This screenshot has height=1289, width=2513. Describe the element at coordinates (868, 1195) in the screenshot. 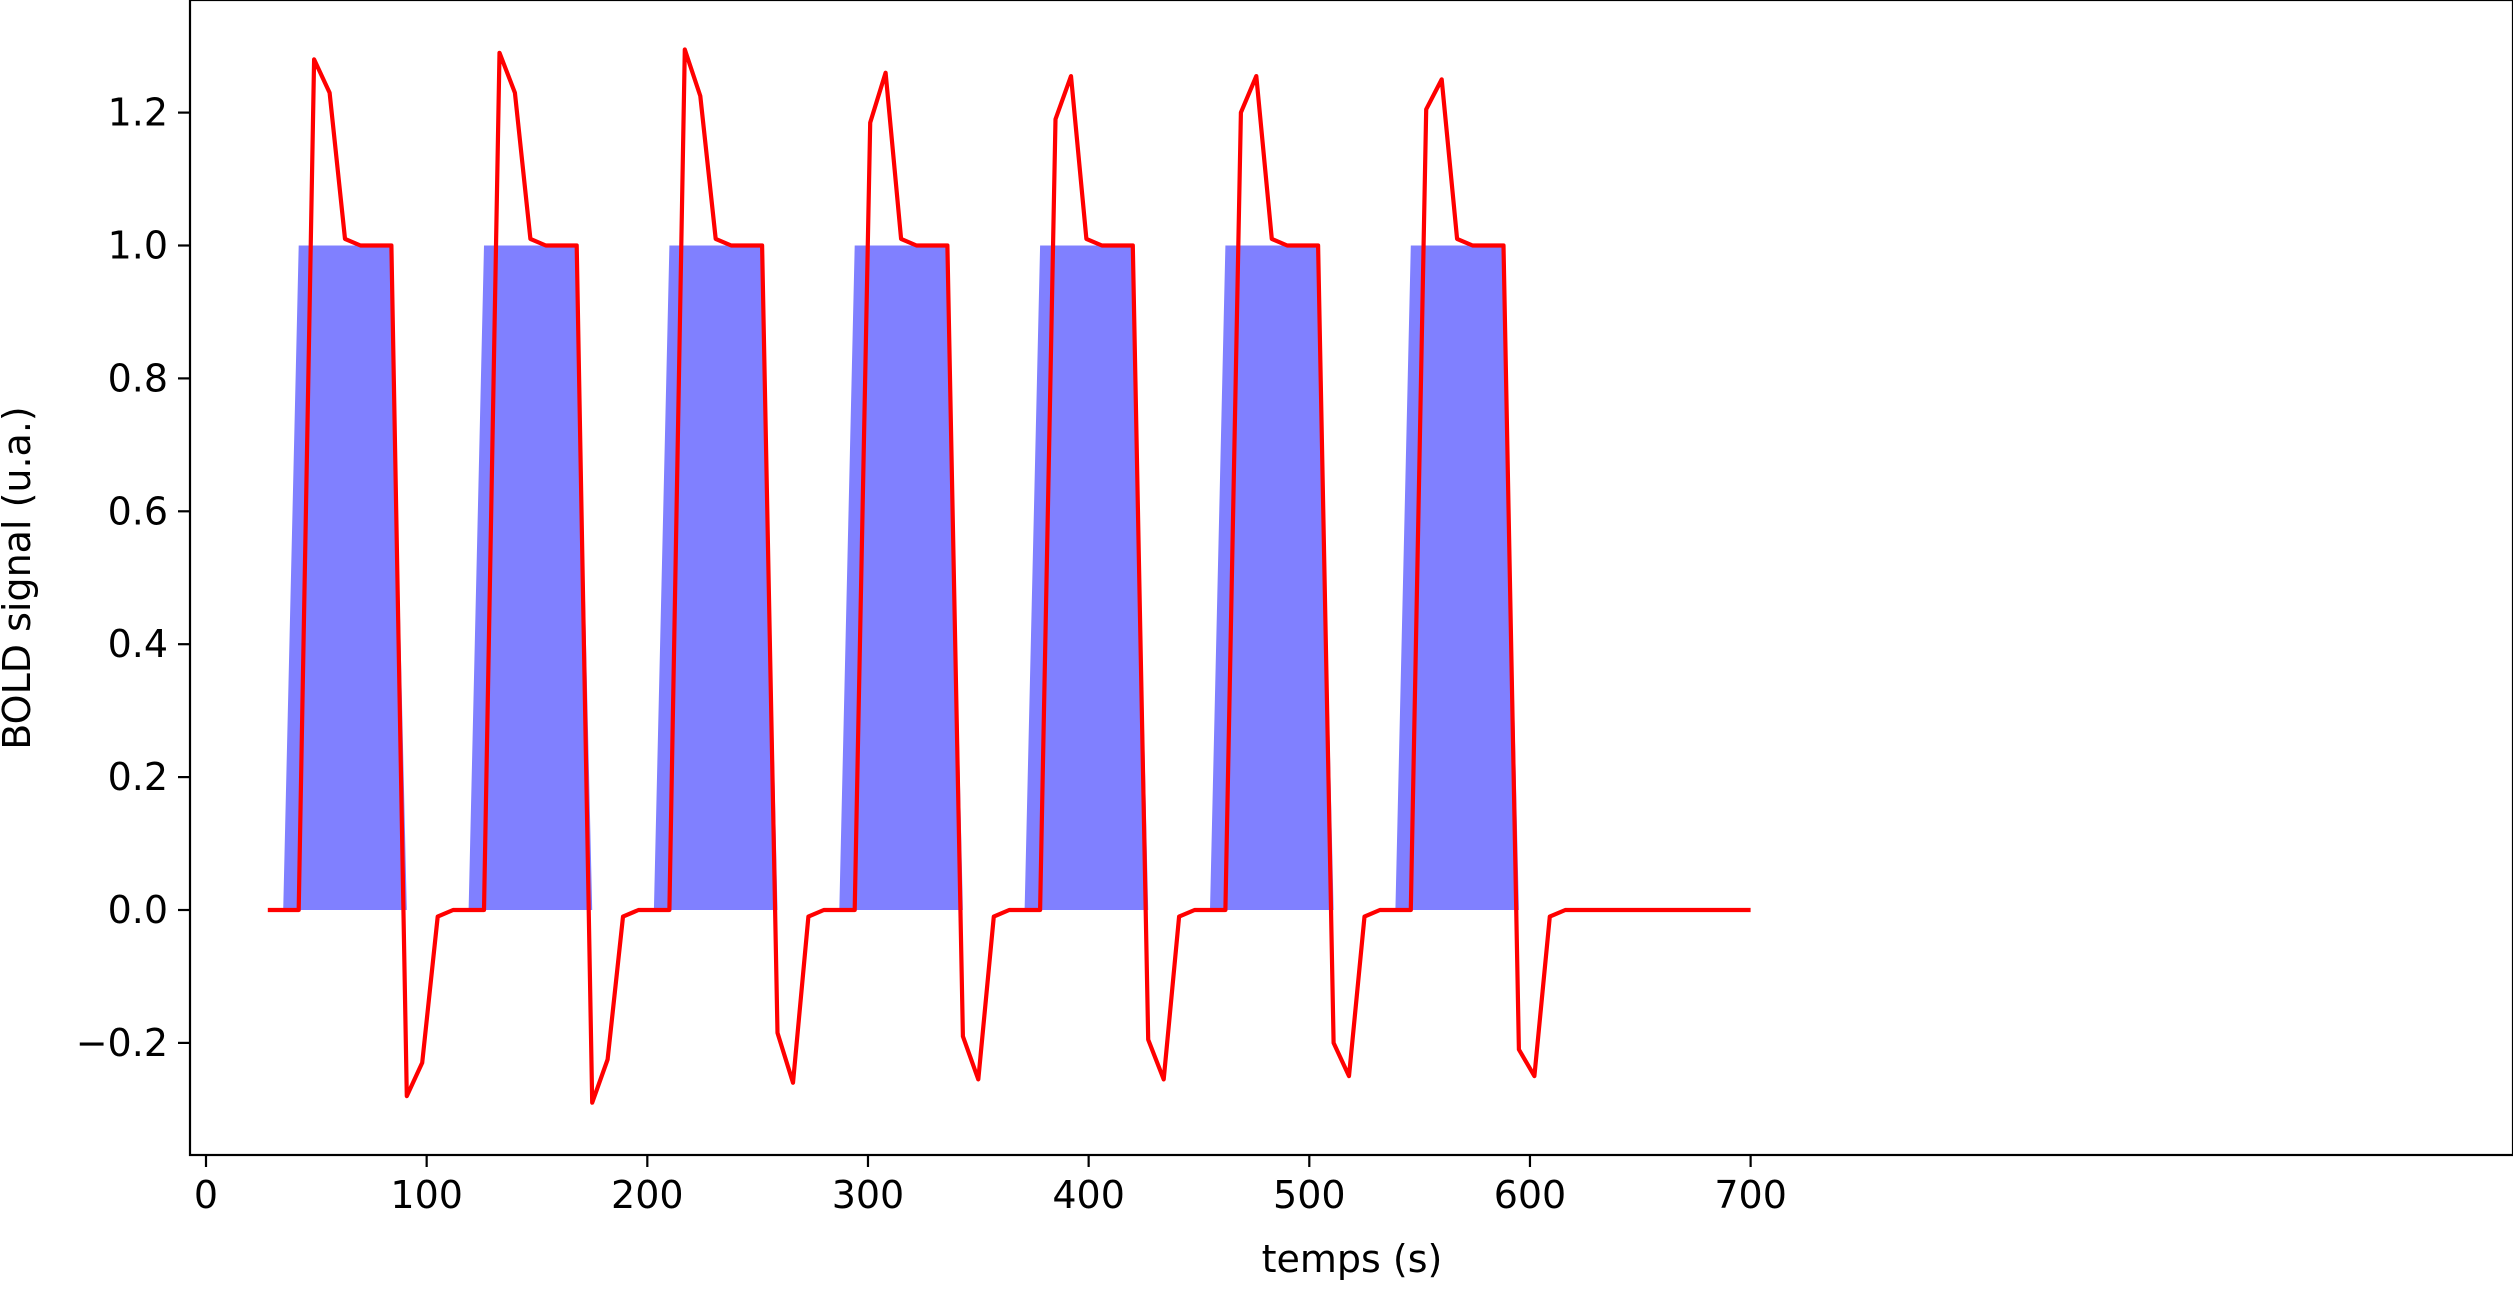

I see `x-tick-label-3: 300` at that location.